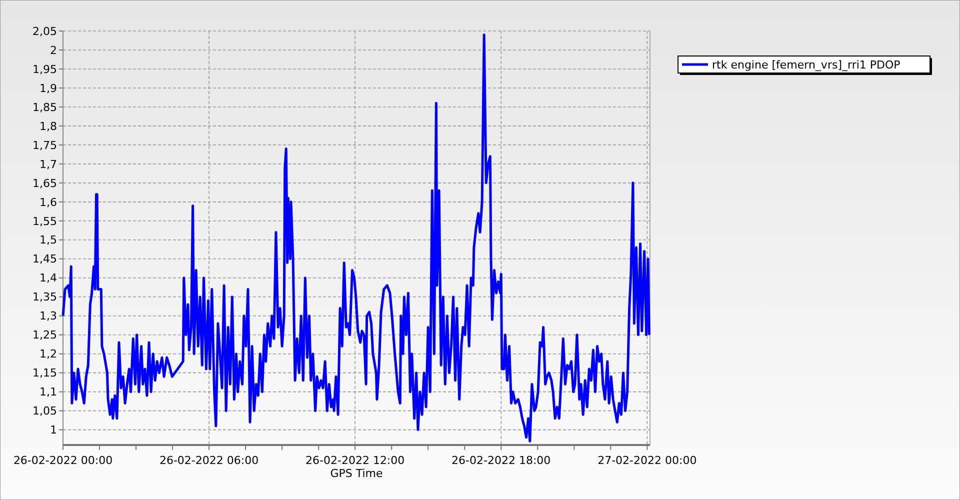 This screenshot has width=960, height=500. What do you see at coordinates (48, 202) in the screenshot?
I see `y-tick-label: 1,6` at bounding box center [48, 202].